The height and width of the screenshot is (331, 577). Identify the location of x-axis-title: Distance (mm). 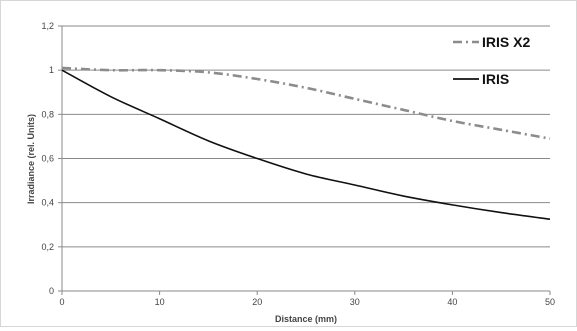
(306, 319).